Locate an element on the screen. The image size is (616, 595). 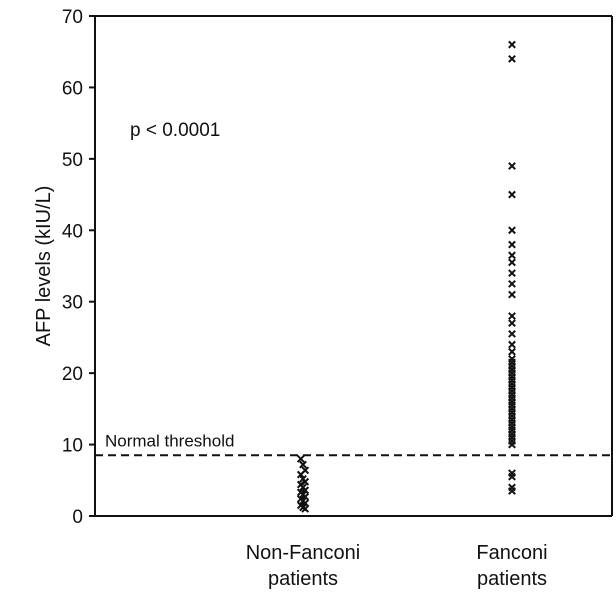
y-tick-label: 50 is located at coordinates (72, 160).